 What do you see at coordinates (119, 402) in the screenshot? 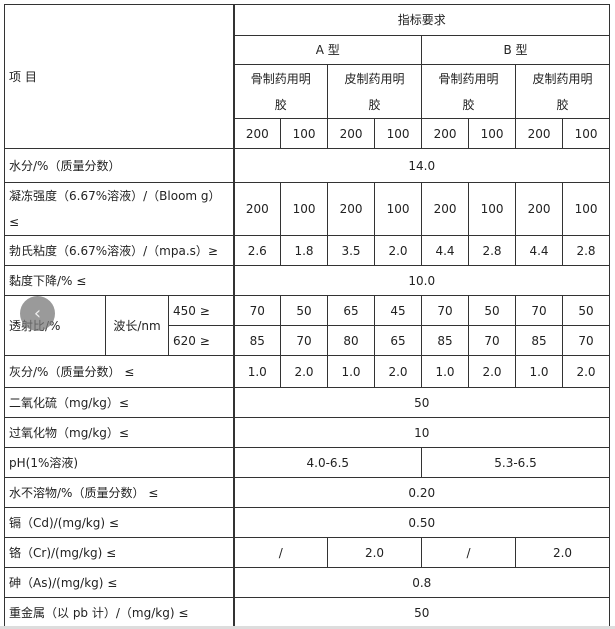
I see `row-label: 二氧化硫（mg/kg）≤` at bounding box center [119, 402].